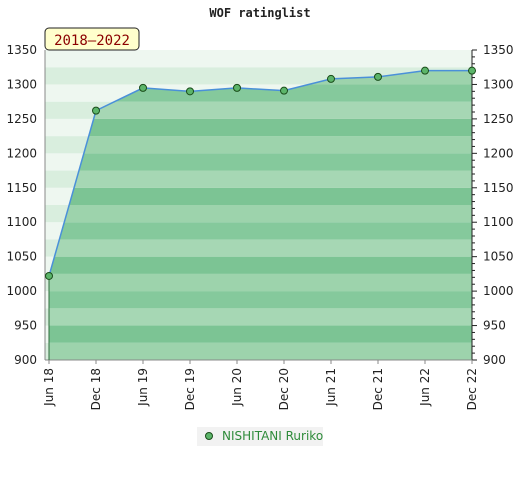 This screenshot has width=520, height=480. What do you see at coordinates (190, 389) in the screenshot?
I see `x-tick-label: Dec 19` at bounding box center [190, 389].